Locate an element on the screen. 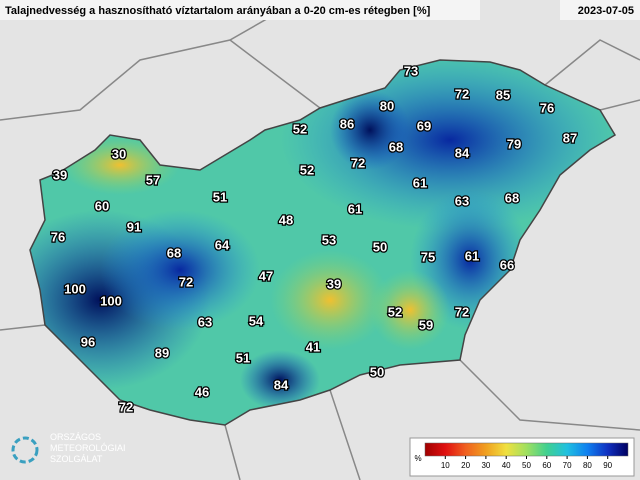 The height and width of the screenshot is (480, 640). station-value: 66 is located at coordinates (507, 264).